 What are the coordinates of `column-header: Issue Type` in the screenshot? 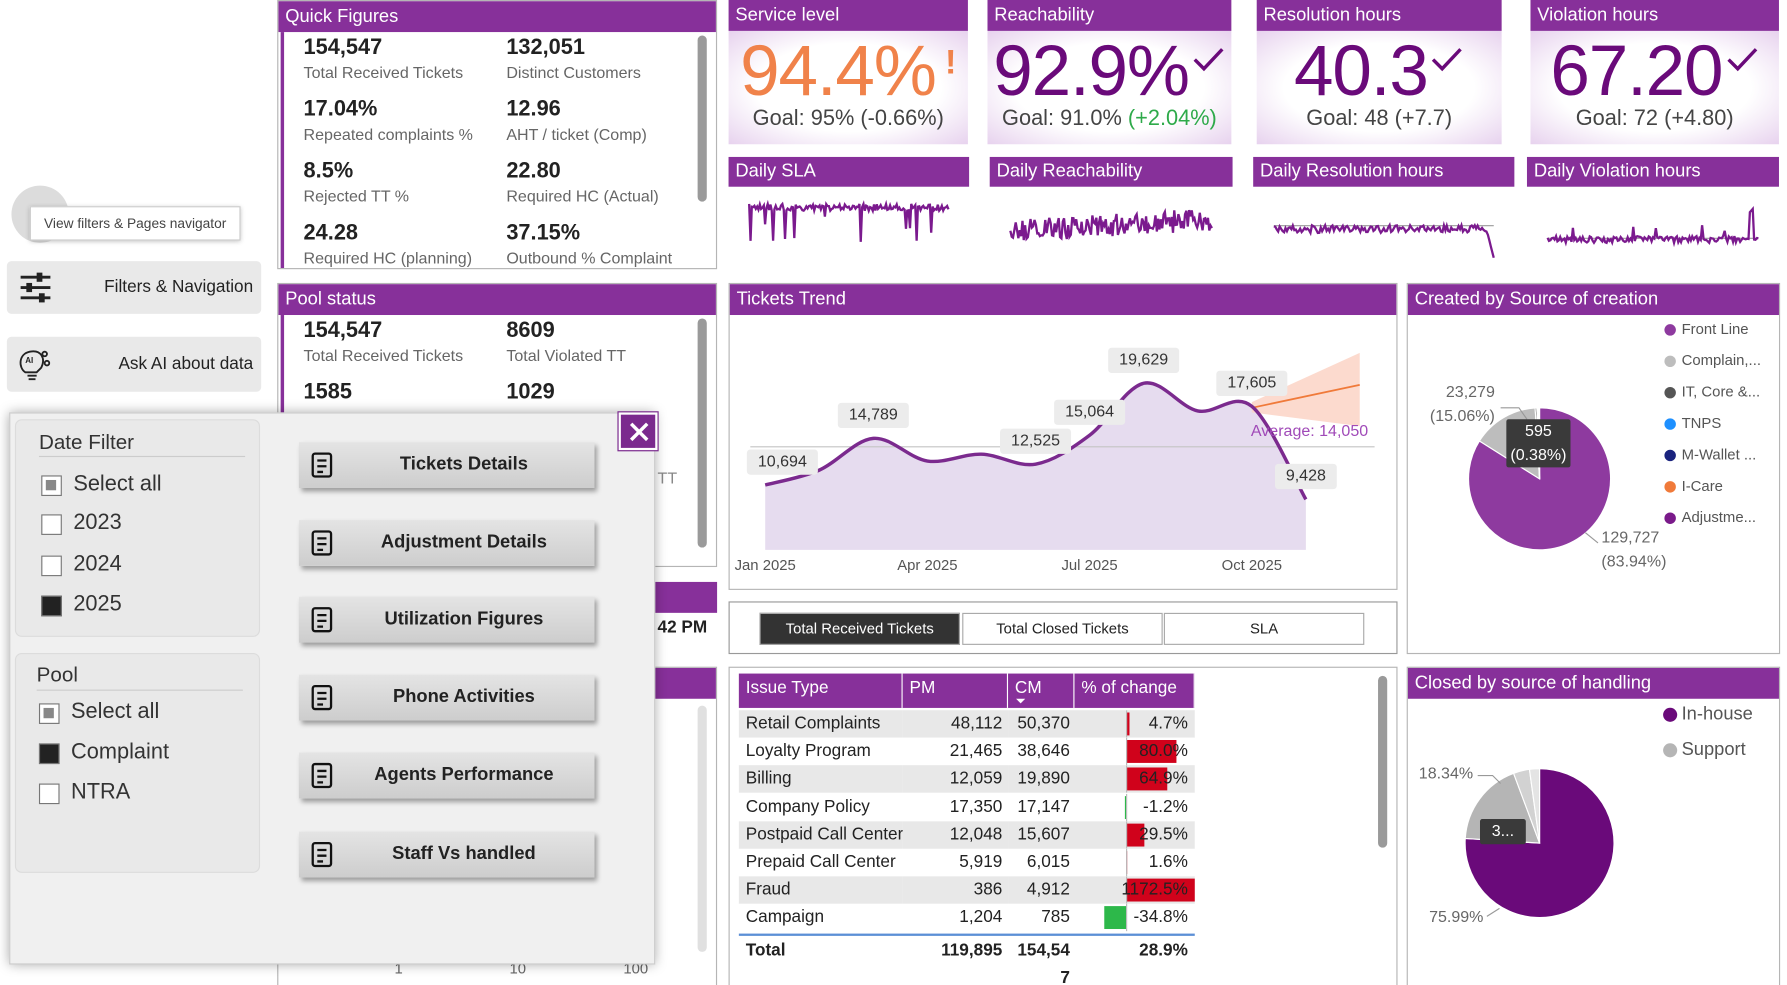 It's located at (820, 690).